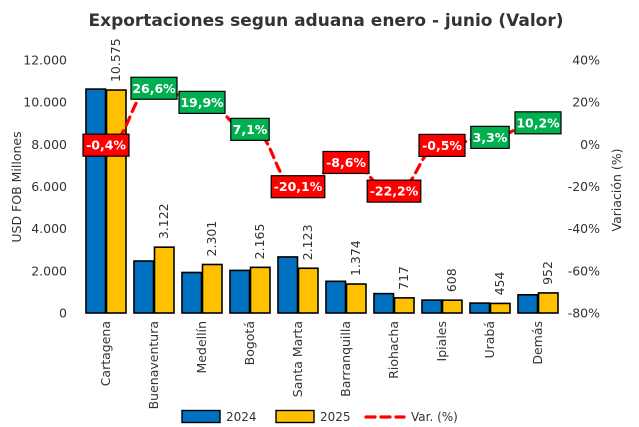  Describe the element at coordinates (49, 270) in the screenshot. I see `y-tick-label: 2.000` at that location.